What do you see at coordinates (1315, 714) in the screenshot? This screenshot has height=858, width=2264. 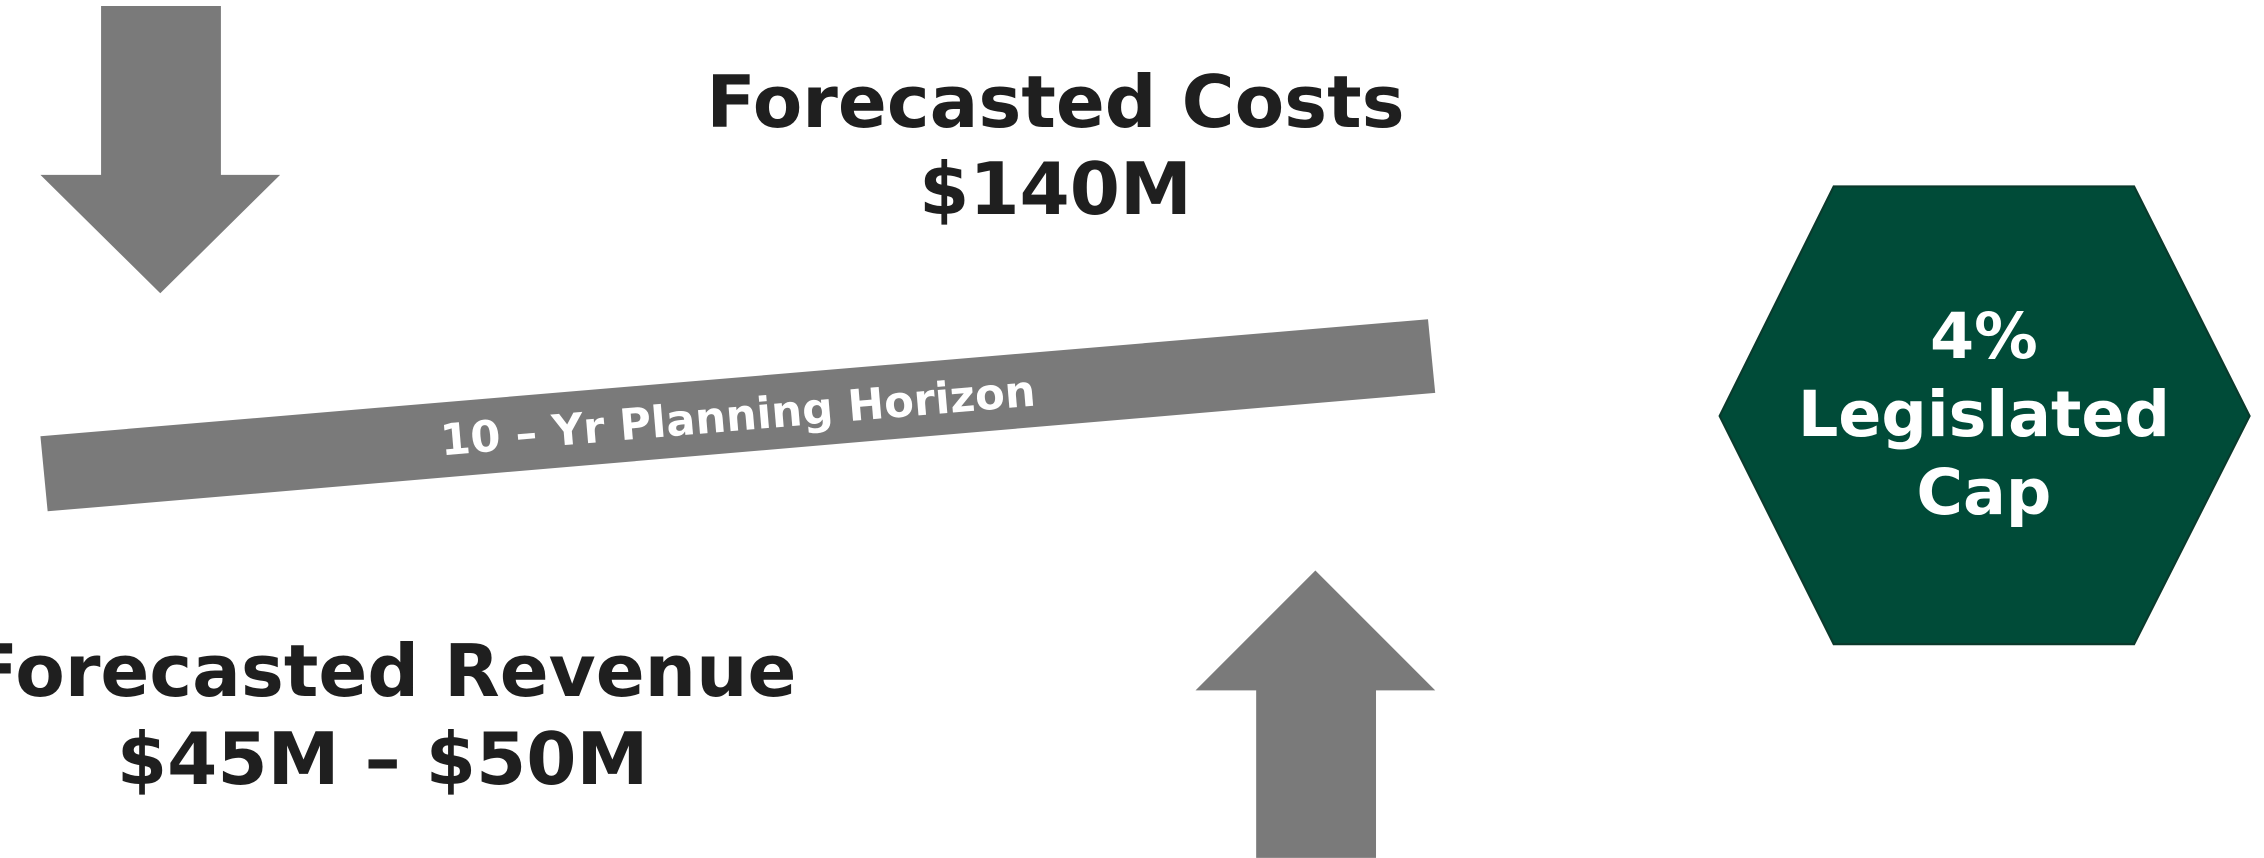 I see `up-arrow` at bounding box center [1315, 714].